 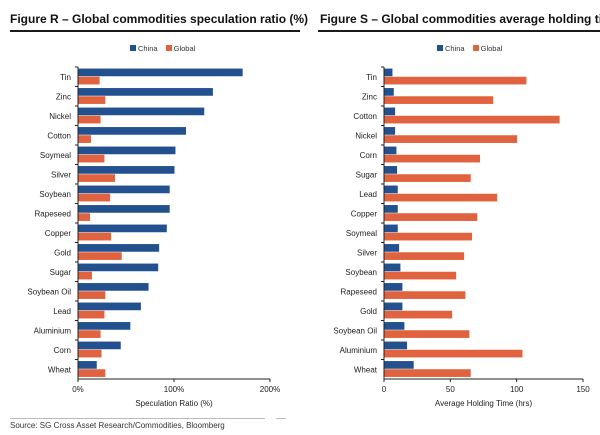 I want to click on x-tick-label: 0, so click(x=384, y=389).